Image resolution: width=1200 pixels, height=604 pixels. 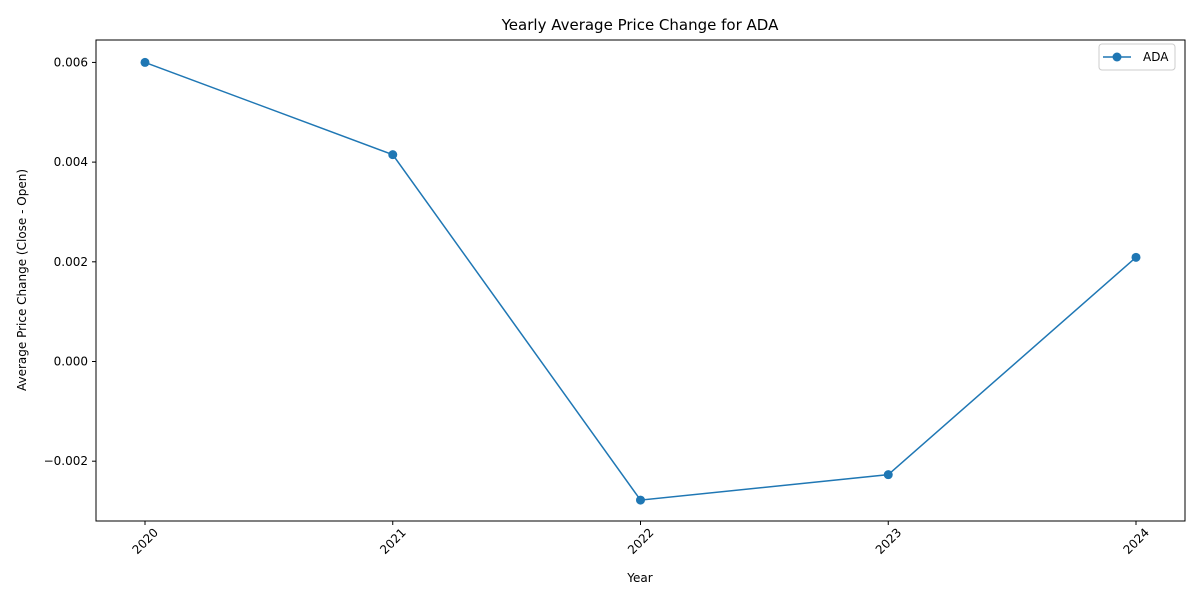 I want to click on x-tick-label: 2022, so click(x=640, y=540).